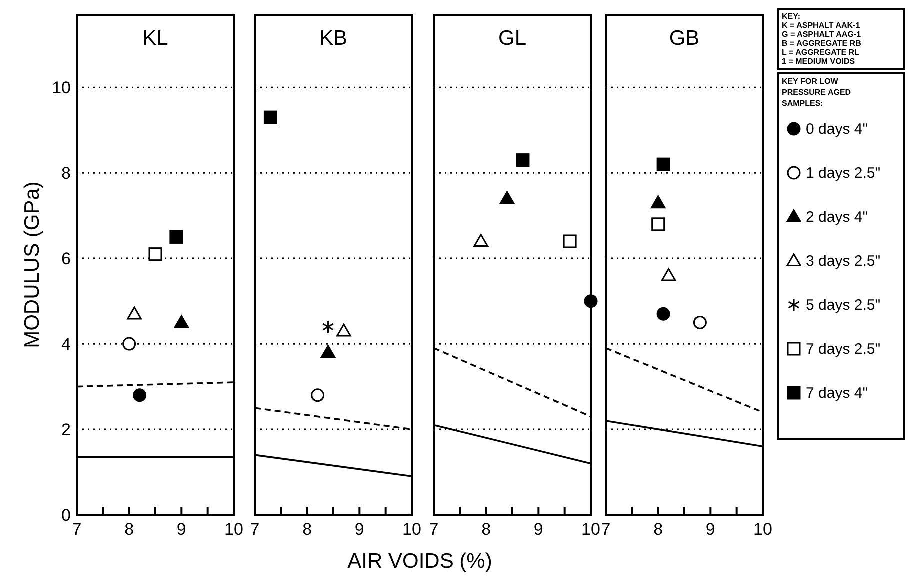 The image size is (914, 588). I want to click on text: KL, so click(155, 38).